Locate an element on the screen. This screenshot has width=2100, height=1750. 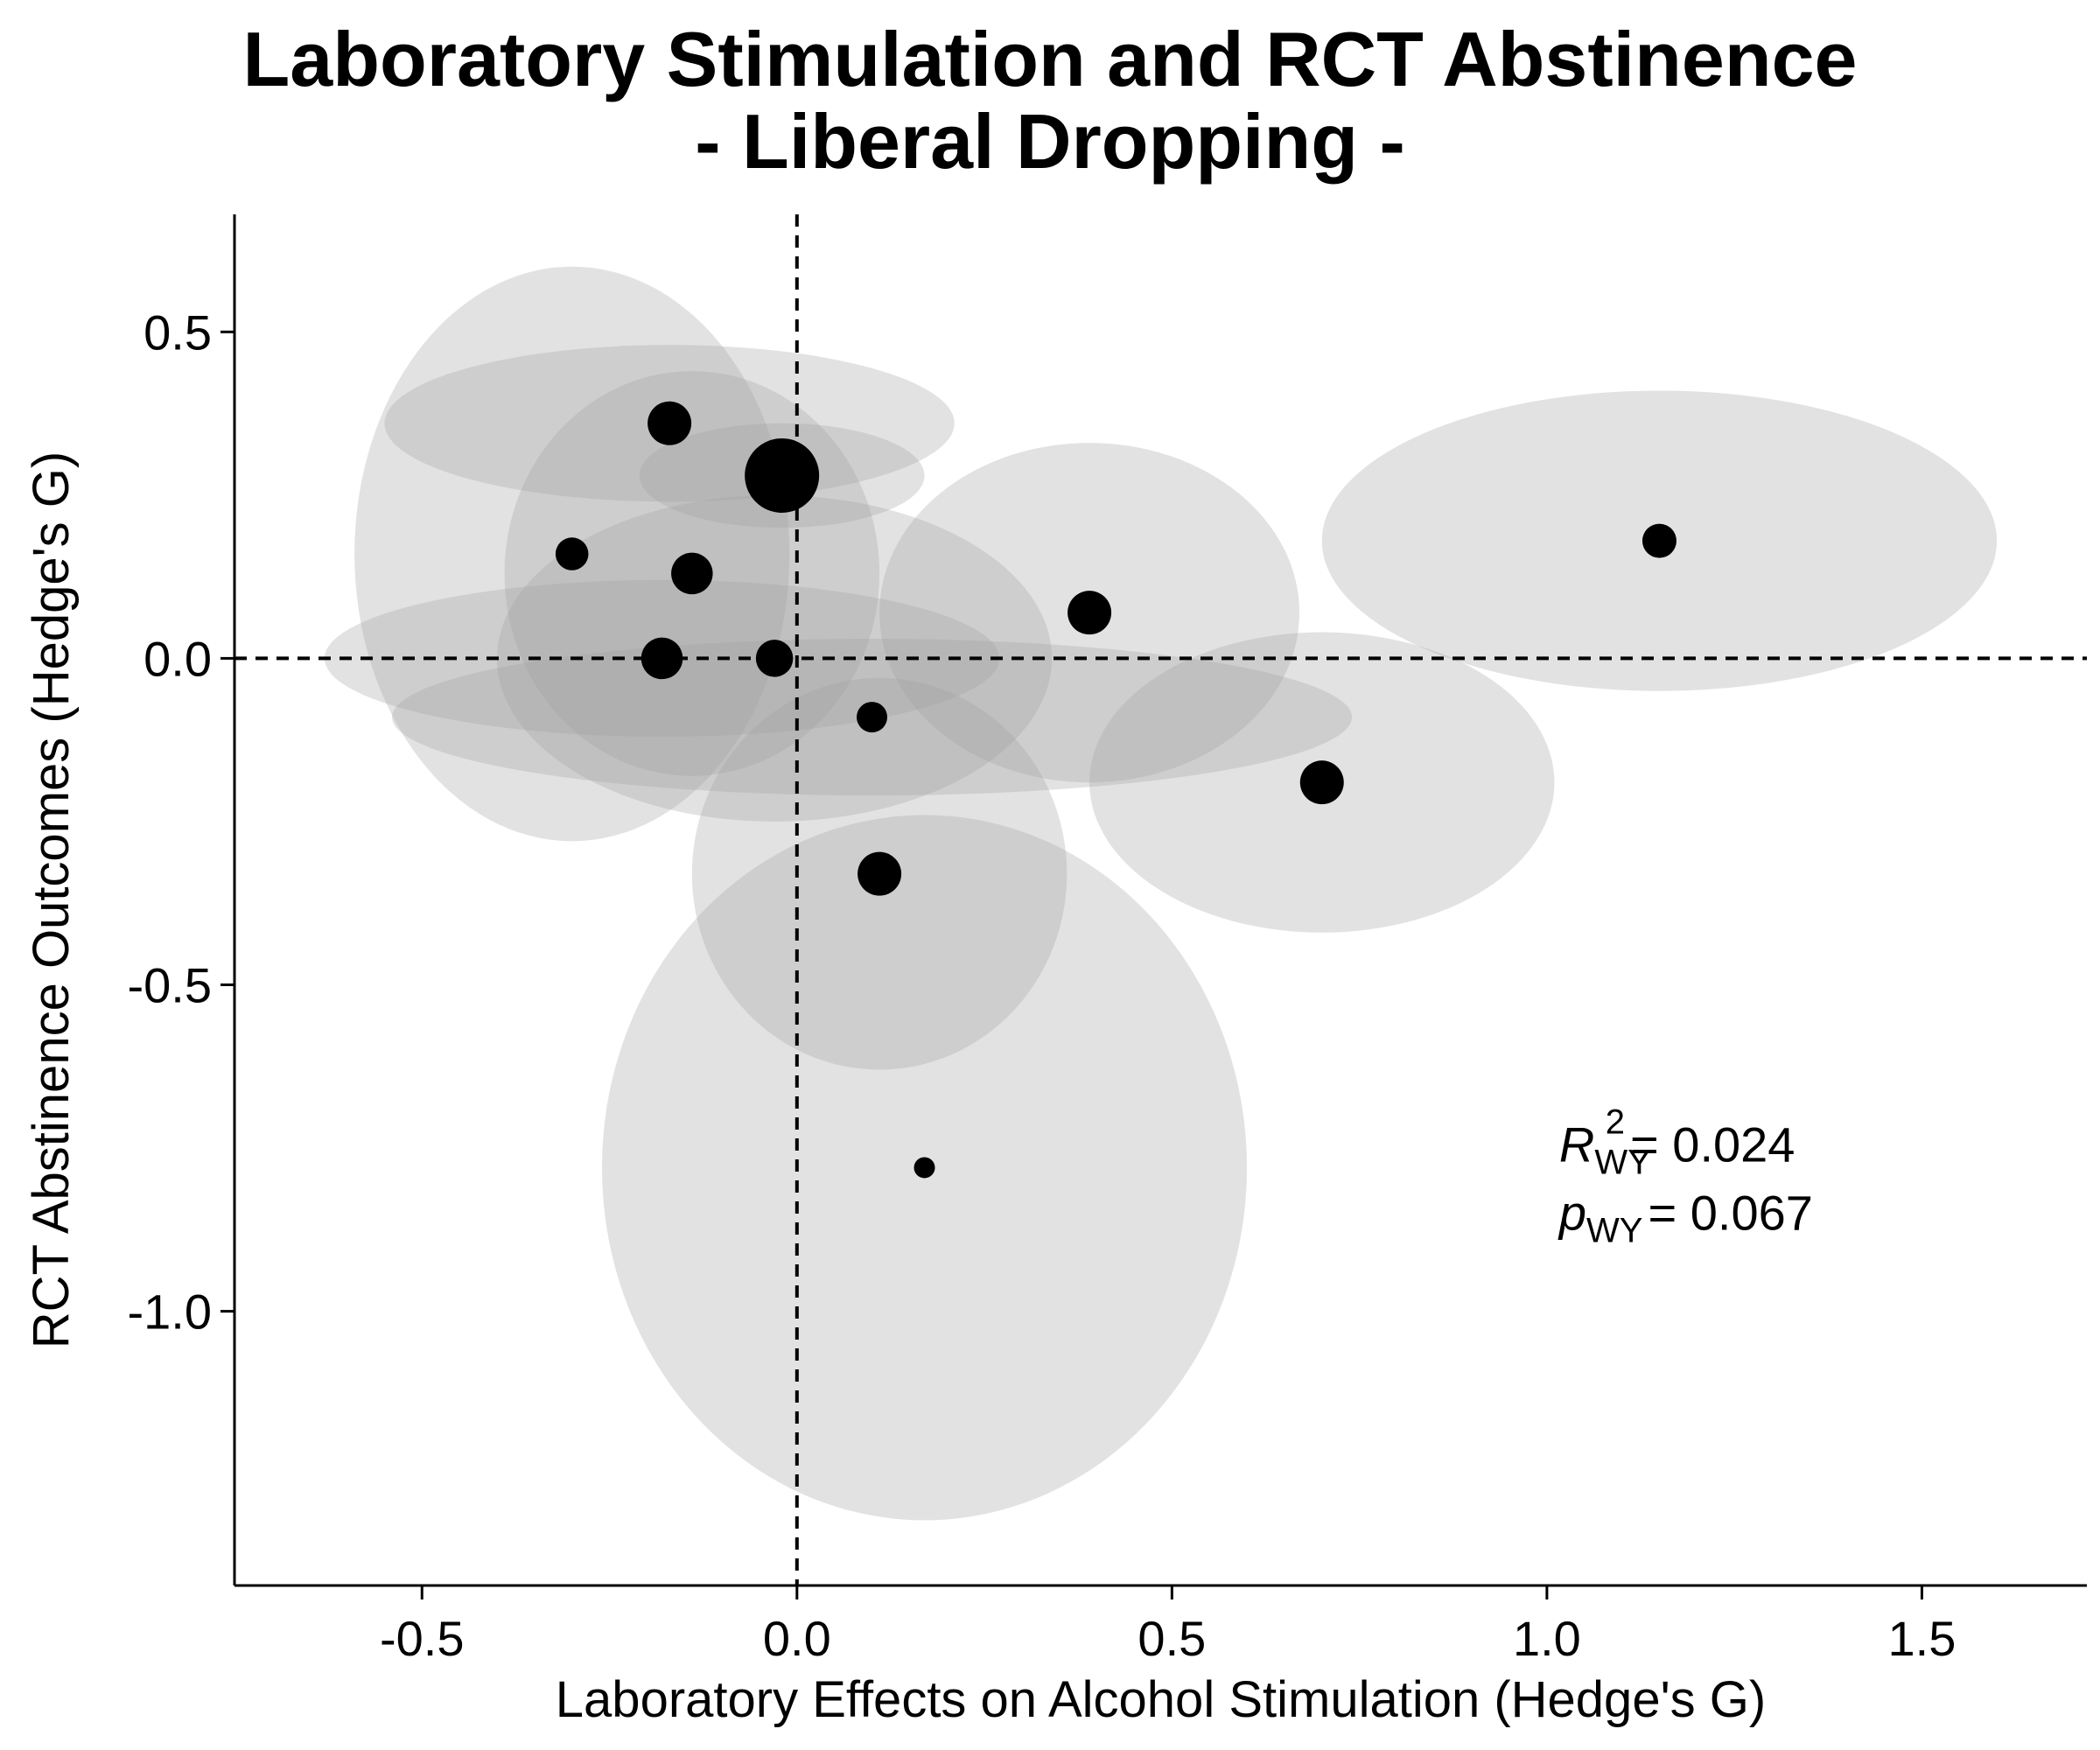
x-tick-label: -0.5 is located at coordinates (422, 1638).